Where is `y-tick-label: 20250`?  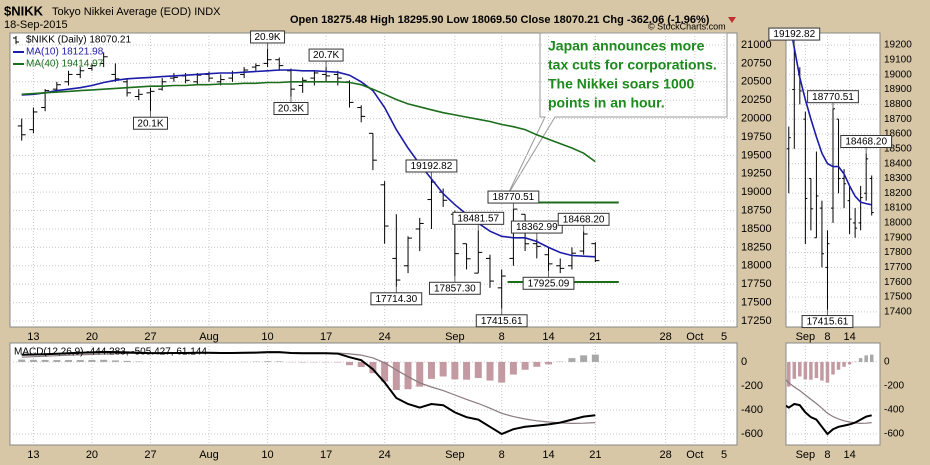
y-tick-label: 20250 is located at coordinates (756, 100).